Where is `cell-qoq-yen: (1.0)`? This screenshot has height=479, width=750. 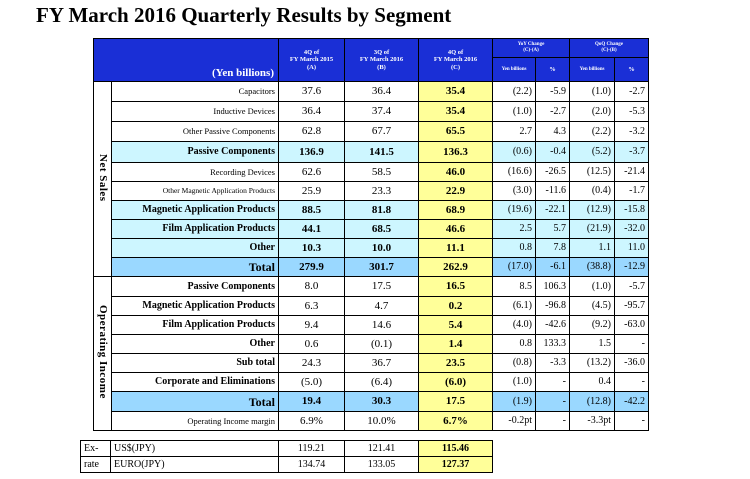 cell-qoq-yen: (1.0) is located at coordinates (592, 286).